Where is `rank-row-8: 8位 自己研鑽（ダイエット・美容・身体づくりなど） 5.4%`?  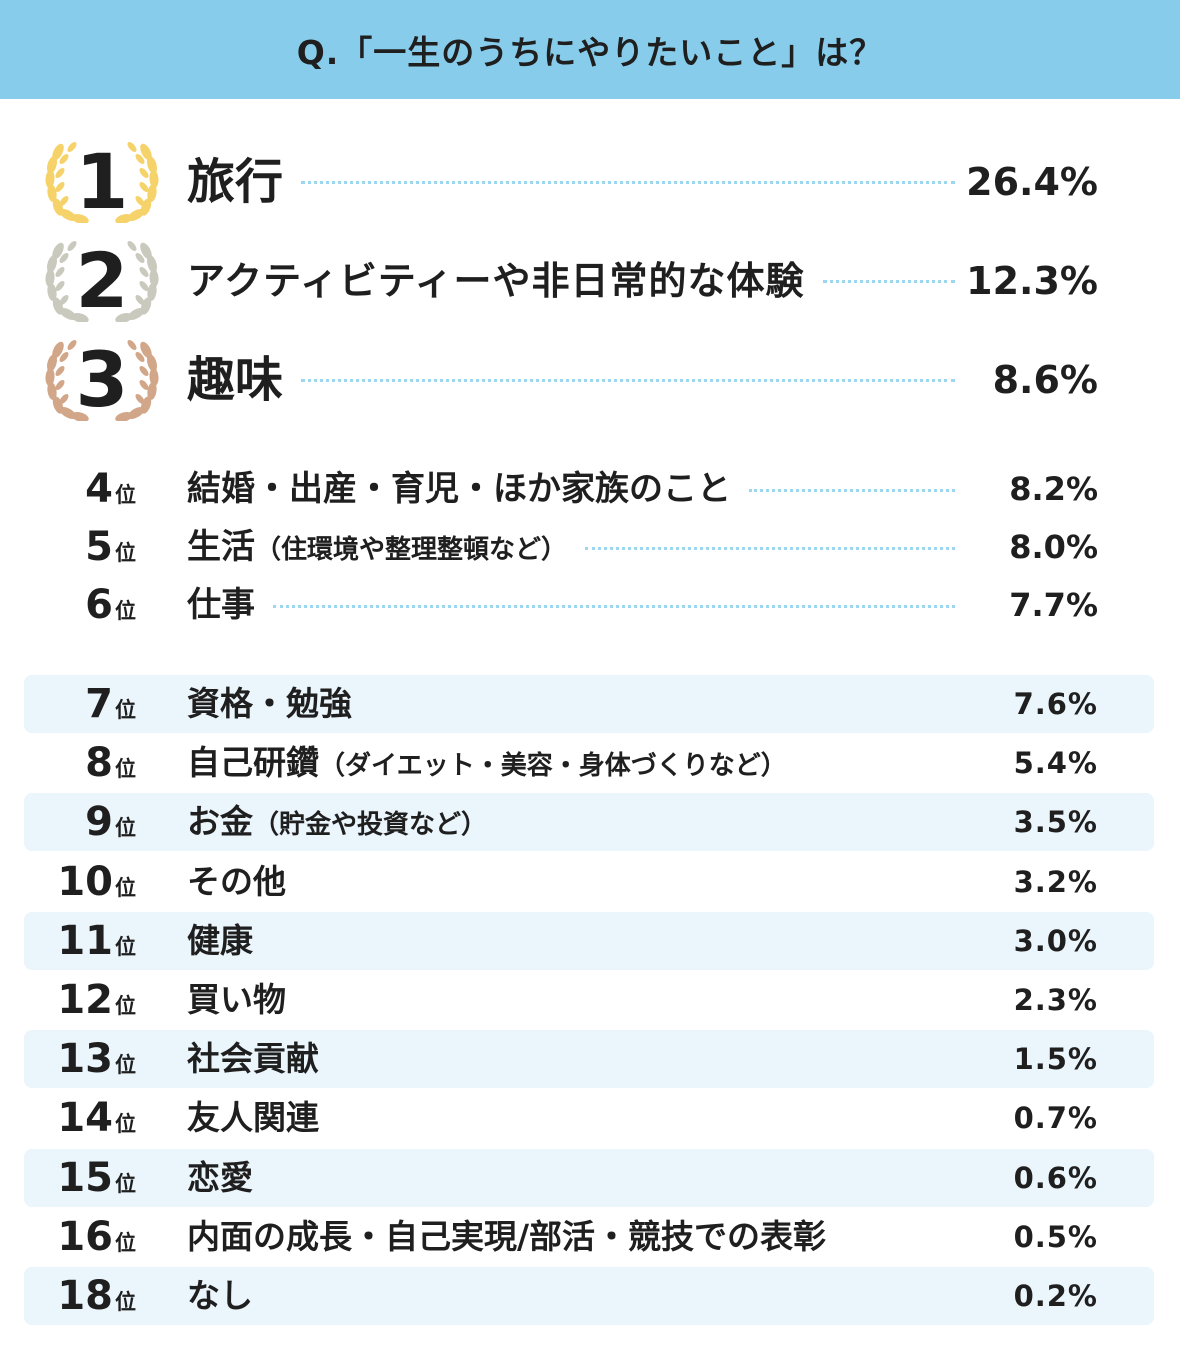 rank-row-8: 8位 自己研鑽（ダイエット・美容・身体づくりなど） 5.4% is located at coordinates (589, 763).